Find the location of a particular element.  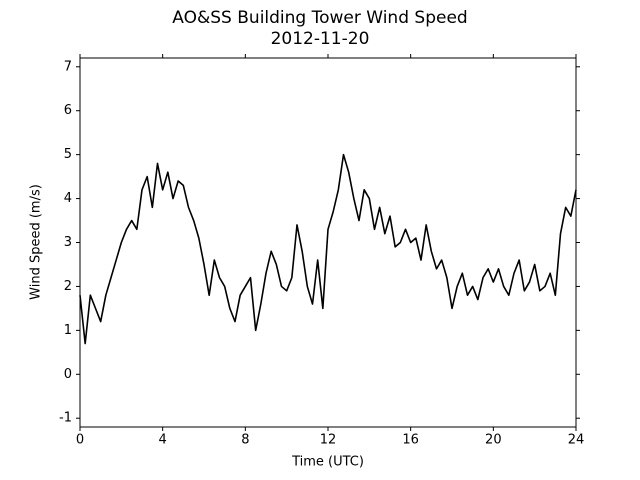

x-tick-label: 8 is located at coordinates (245, 440).